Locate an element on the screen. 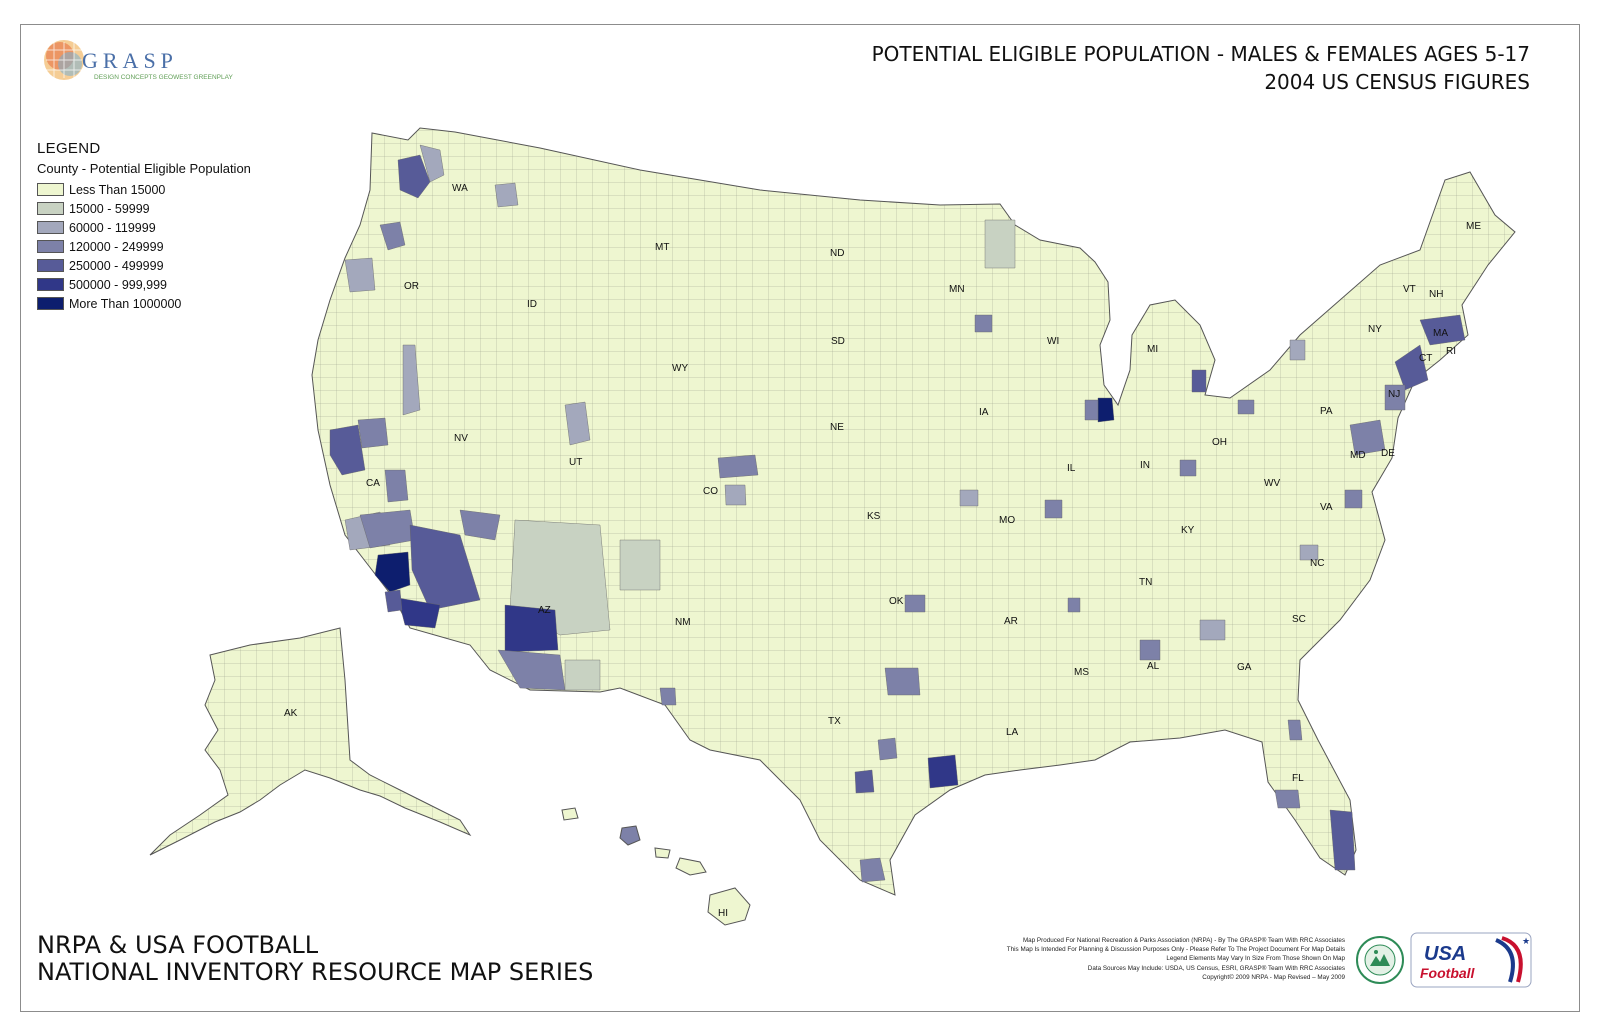 This screenshot has width=1600, height=1035. state-label-ms: MS is located at coordinates (1081, 672).